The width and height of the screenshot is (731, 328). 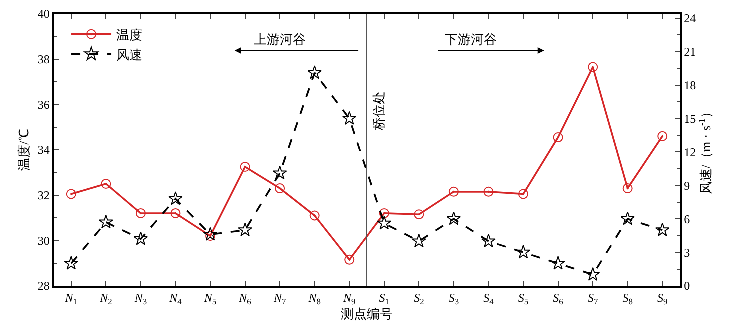 What do you see at coordinates (210, 299) in the screenshot?
I see `x-tick-label: N$_{5}$` at bounding box center [210, 299].